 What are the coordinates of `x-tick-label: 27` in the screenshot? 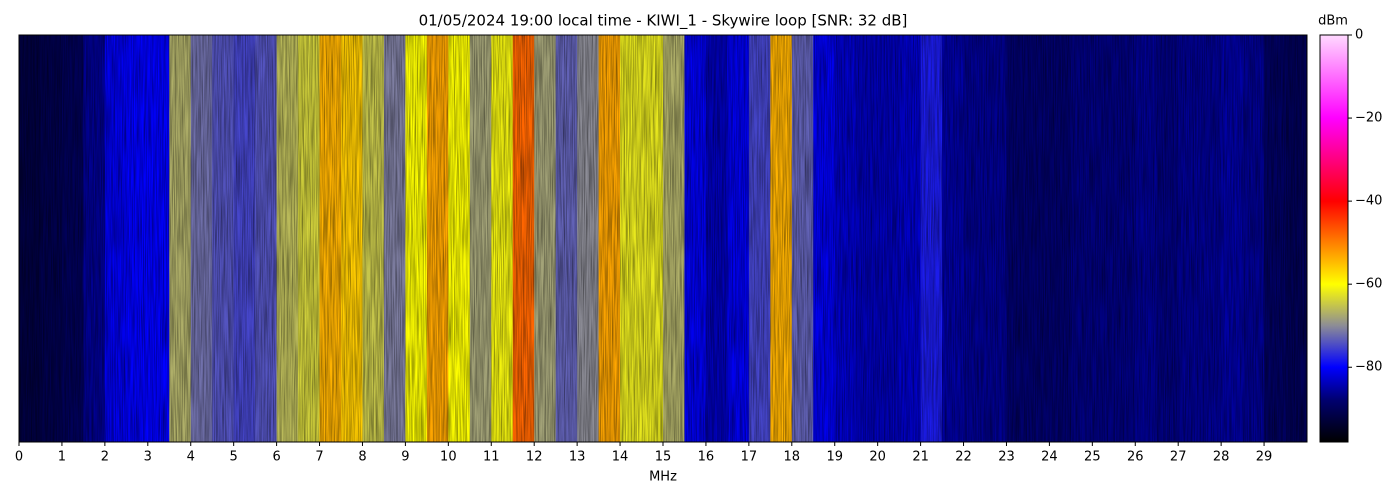 It's located at (1178, 457).